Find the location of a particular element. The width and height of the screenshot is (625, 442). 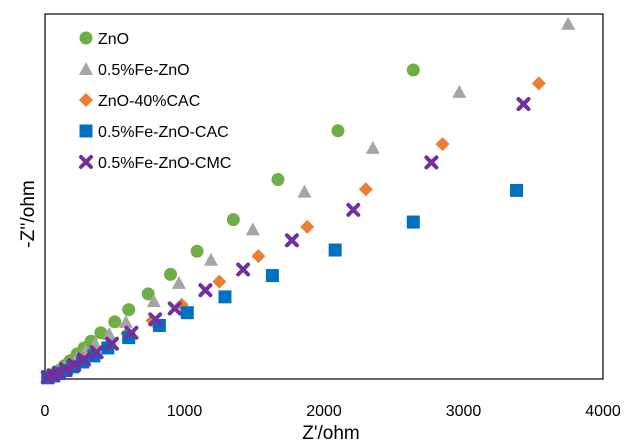

y-axis-title: -Z''/ohm is located at coordinates (28, 213).